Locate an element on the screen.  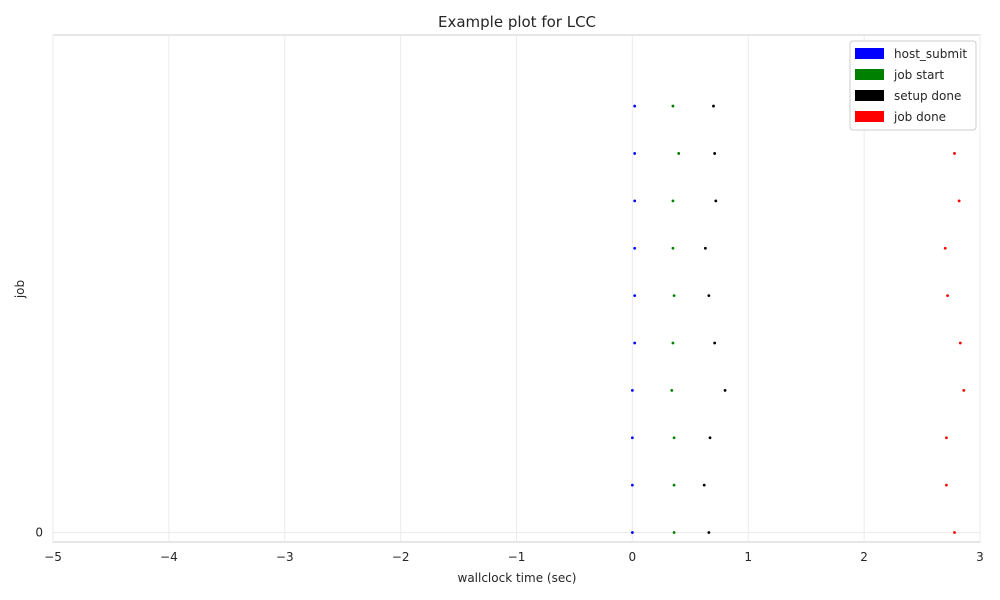
x-axis-label: wallclock time (sec) is located at coordinates (517, 578).